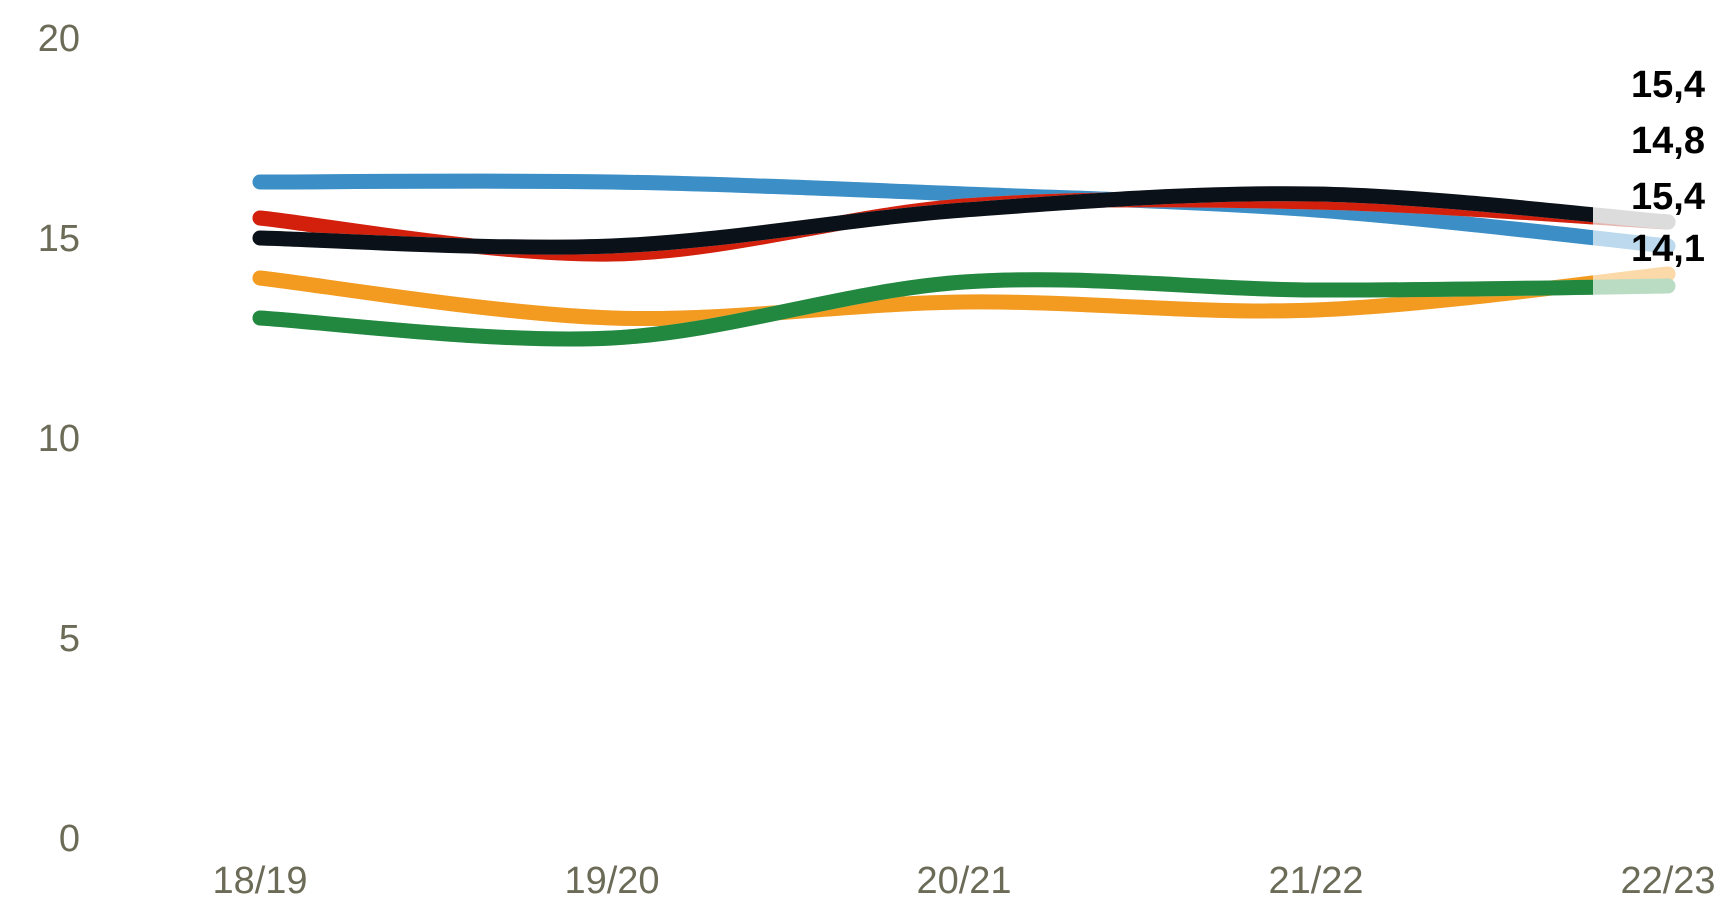 The height and width of the screenshot is (898, 1715). Describe the element at coordinates (69, 639) in the screenshot. I see `y-tick-label: 5` at that location.